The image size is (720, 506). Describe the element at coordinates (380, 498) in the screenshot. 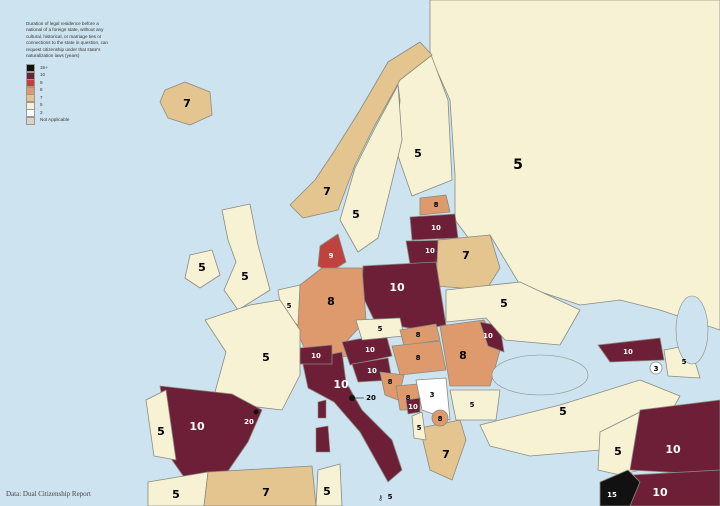

I see `key-icon: ⚷` at that location.